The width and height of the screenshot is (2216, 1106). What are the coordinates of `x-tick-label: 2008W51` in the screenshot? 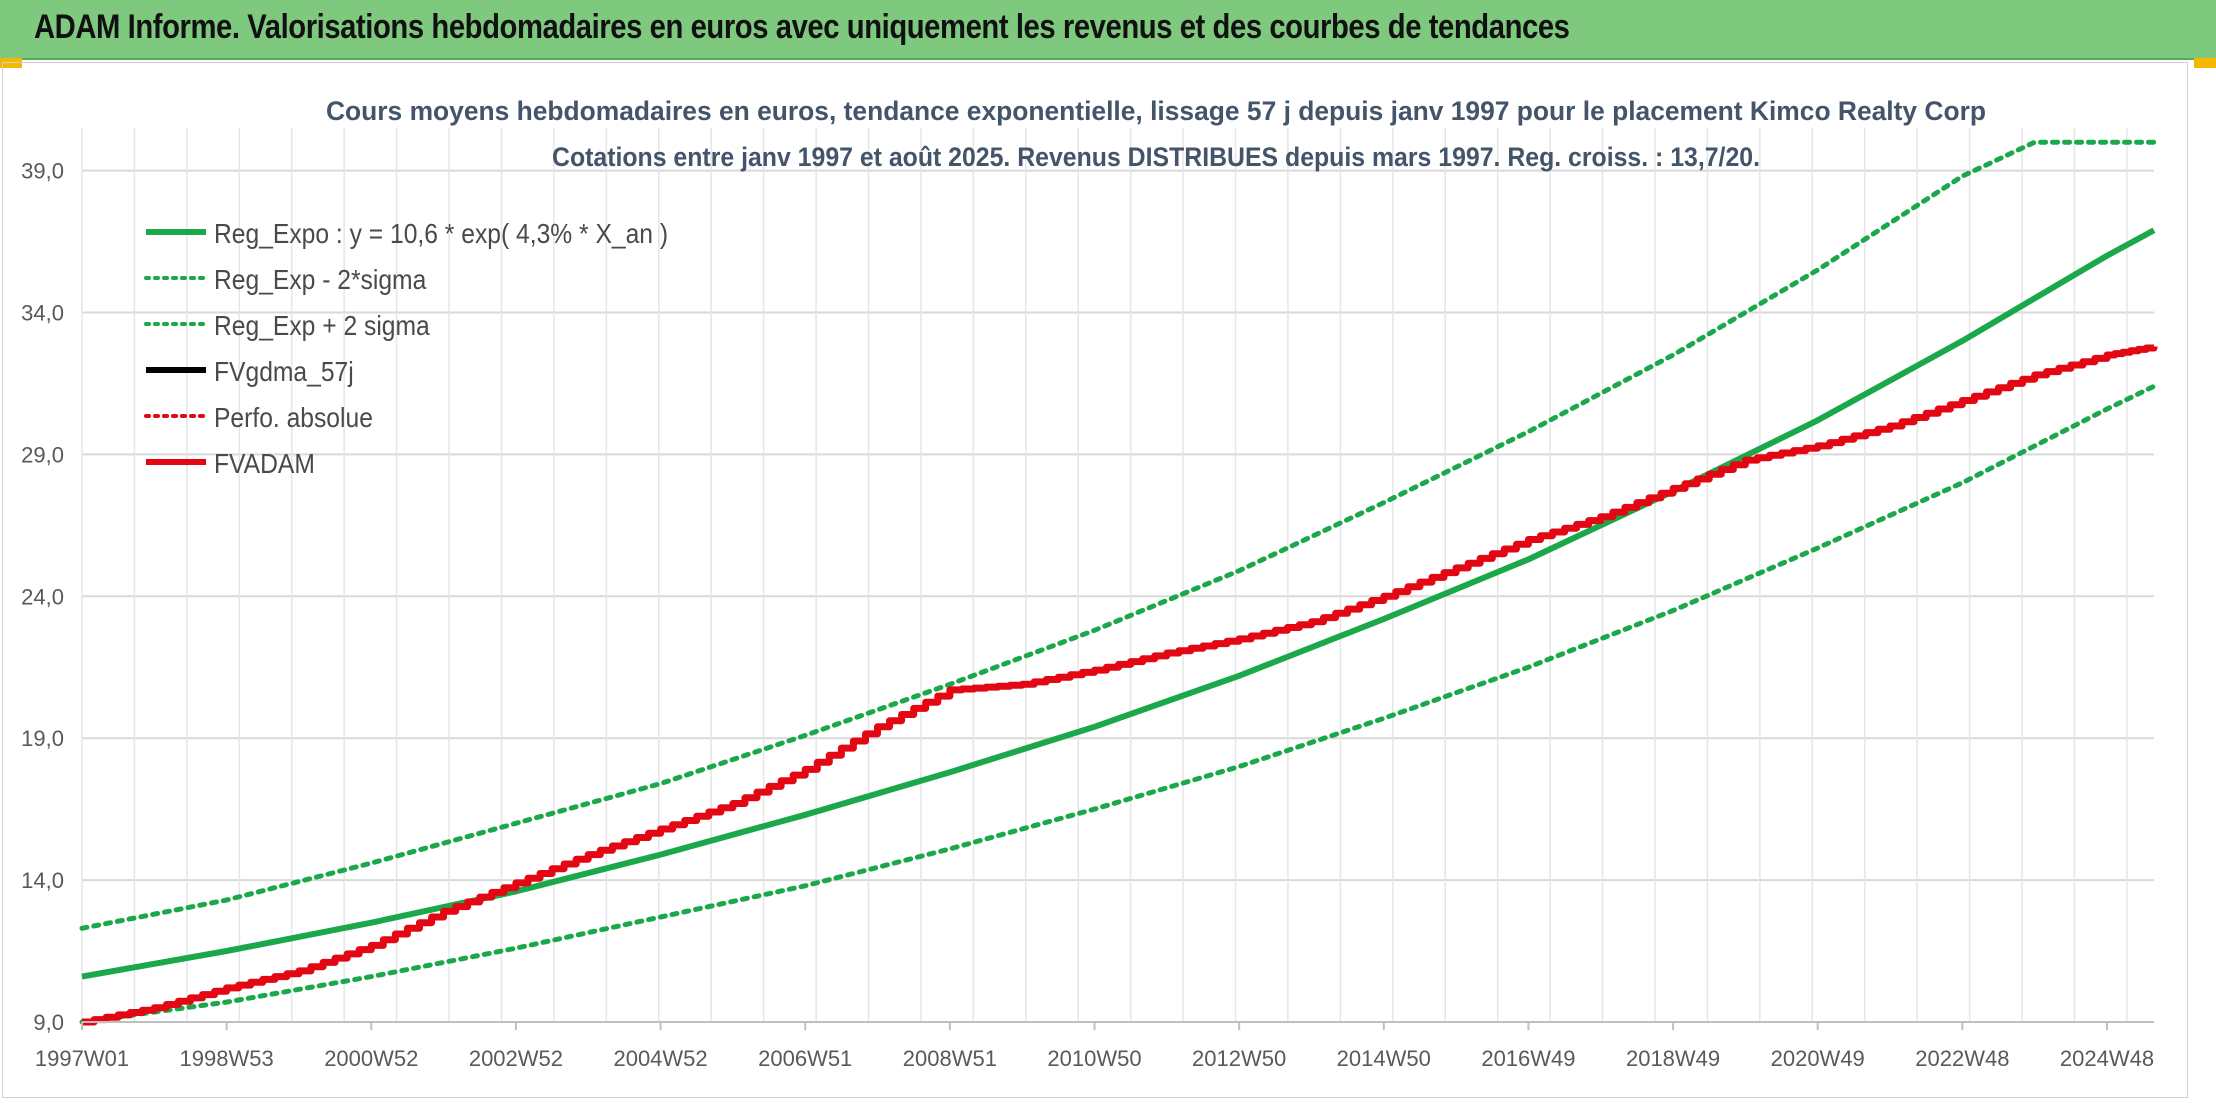 It's located at (950, 1058).